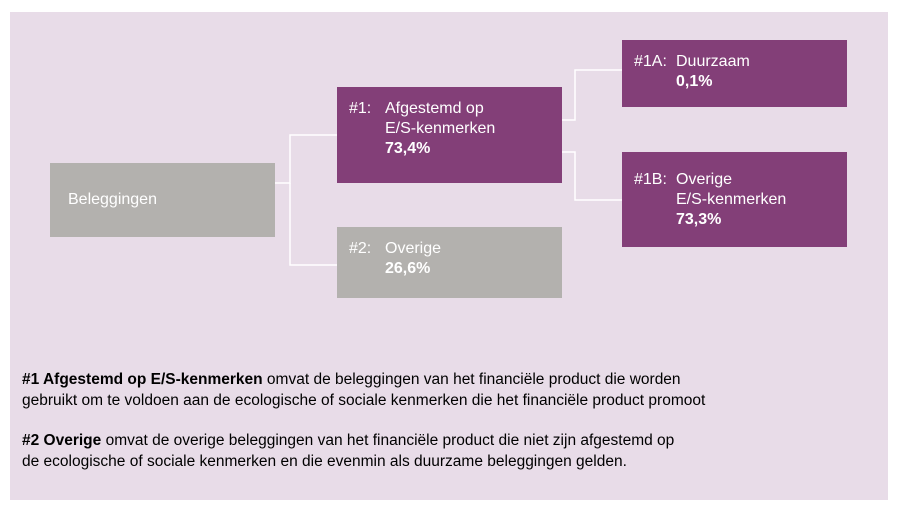 The image size is (898, 512). What do you see at coordinates (62, 440) in the screenshot?
I see `note-bold: #2 Overige` at bounding box center [62, 440].